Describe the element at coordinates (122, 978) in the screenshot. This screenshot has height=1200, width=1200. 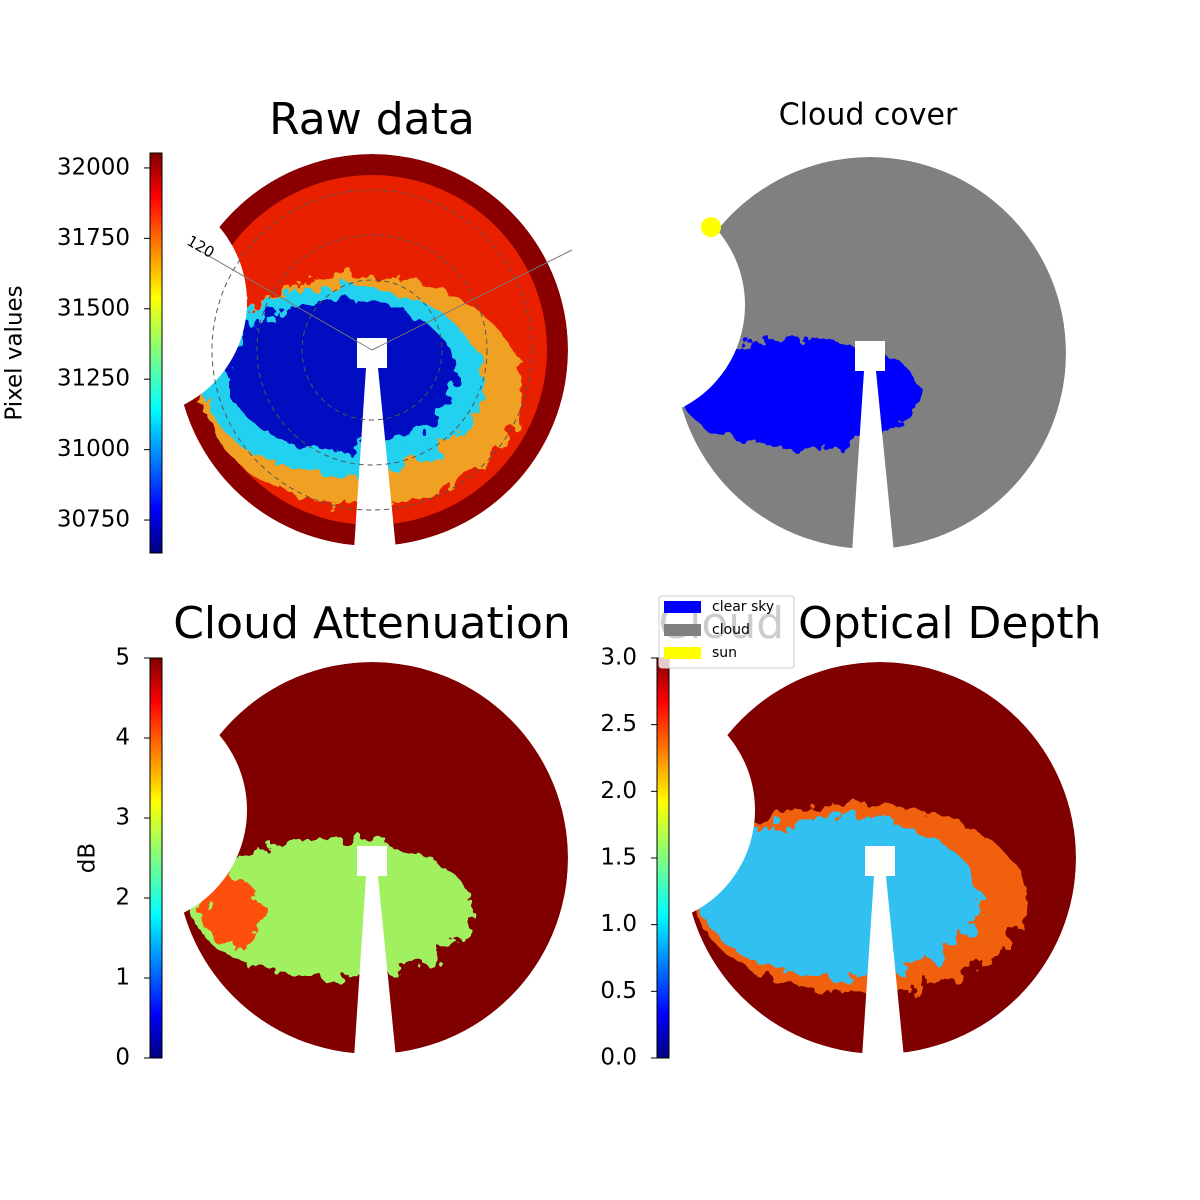
I see `colorbar-tick-label: 1` at that location.